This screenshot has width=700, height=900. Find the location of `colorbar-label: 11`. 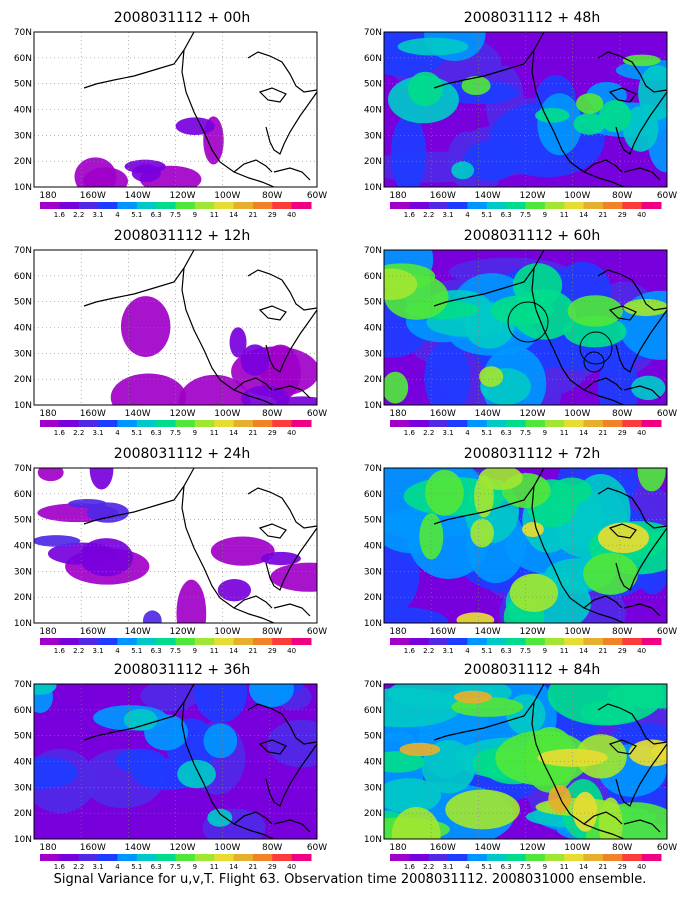

colorbar-label: 11 is located at coordinates (564, 651).